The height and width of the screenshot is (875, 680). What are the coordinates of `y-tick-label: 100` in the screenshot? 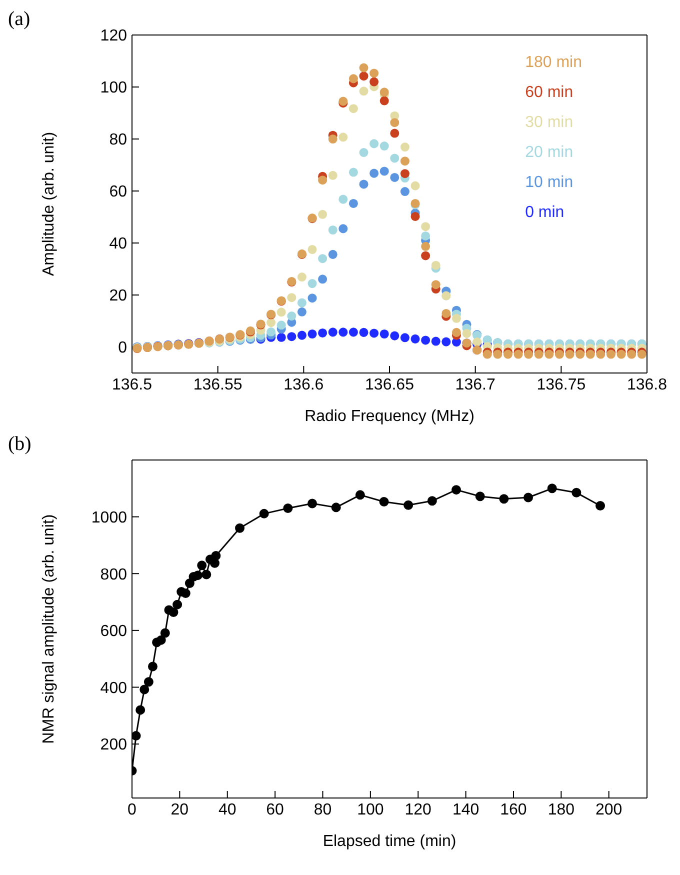 It's located at (114, 88).